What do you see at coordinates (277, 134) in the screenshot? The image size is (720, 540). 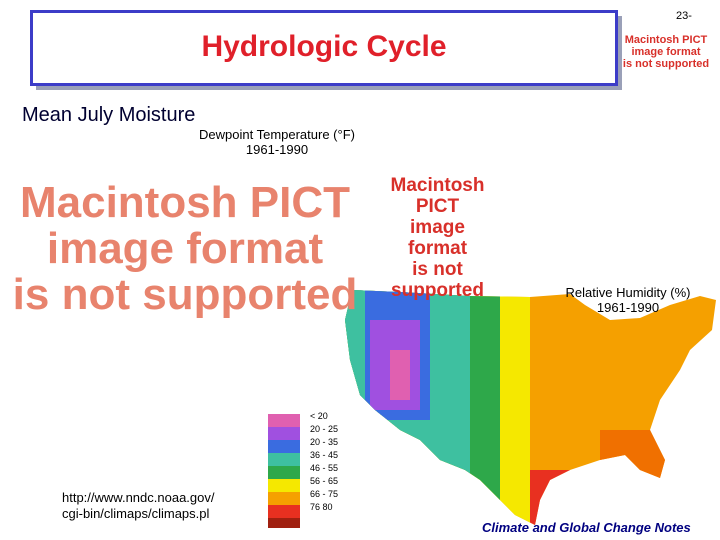 I see `caption: Dewpoint Temperature (°F)` at bounding box center [277, 134].